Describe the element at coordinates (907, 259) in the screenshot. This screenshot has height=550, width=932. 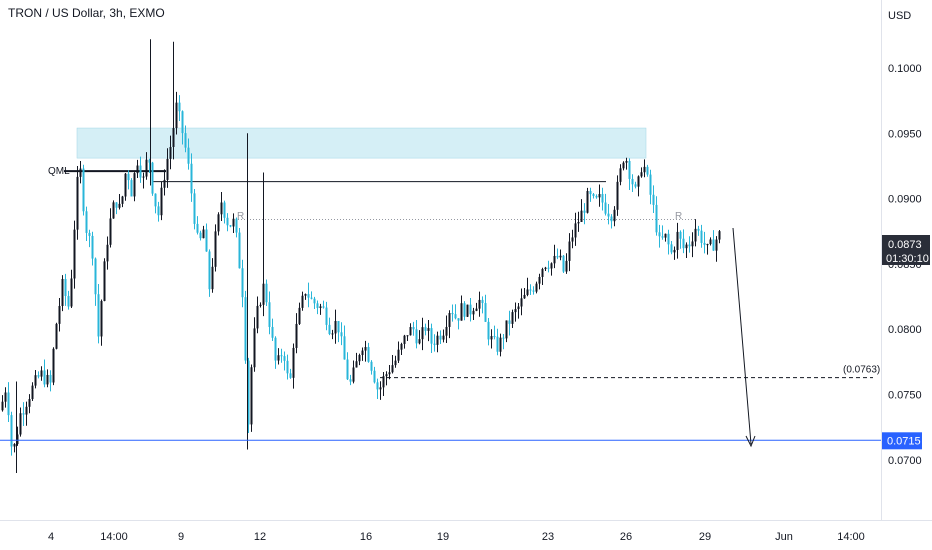
I see `countdown-timer: 01:30:10` at that location.